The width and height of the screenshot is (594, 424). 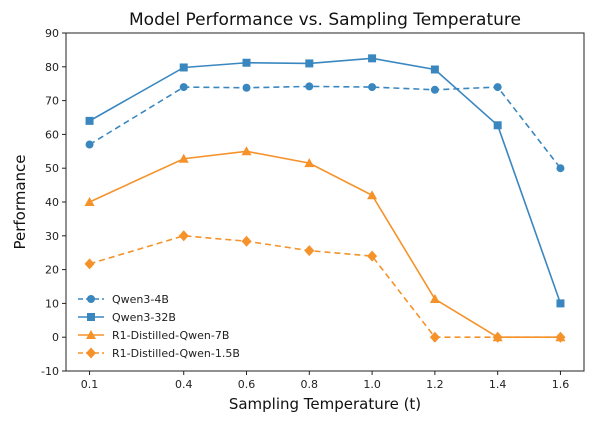 What do you see at coordinates (247, 384) in the screenshot?
I see `x-tick-label: 0.6` at bounding box center [247, 384].